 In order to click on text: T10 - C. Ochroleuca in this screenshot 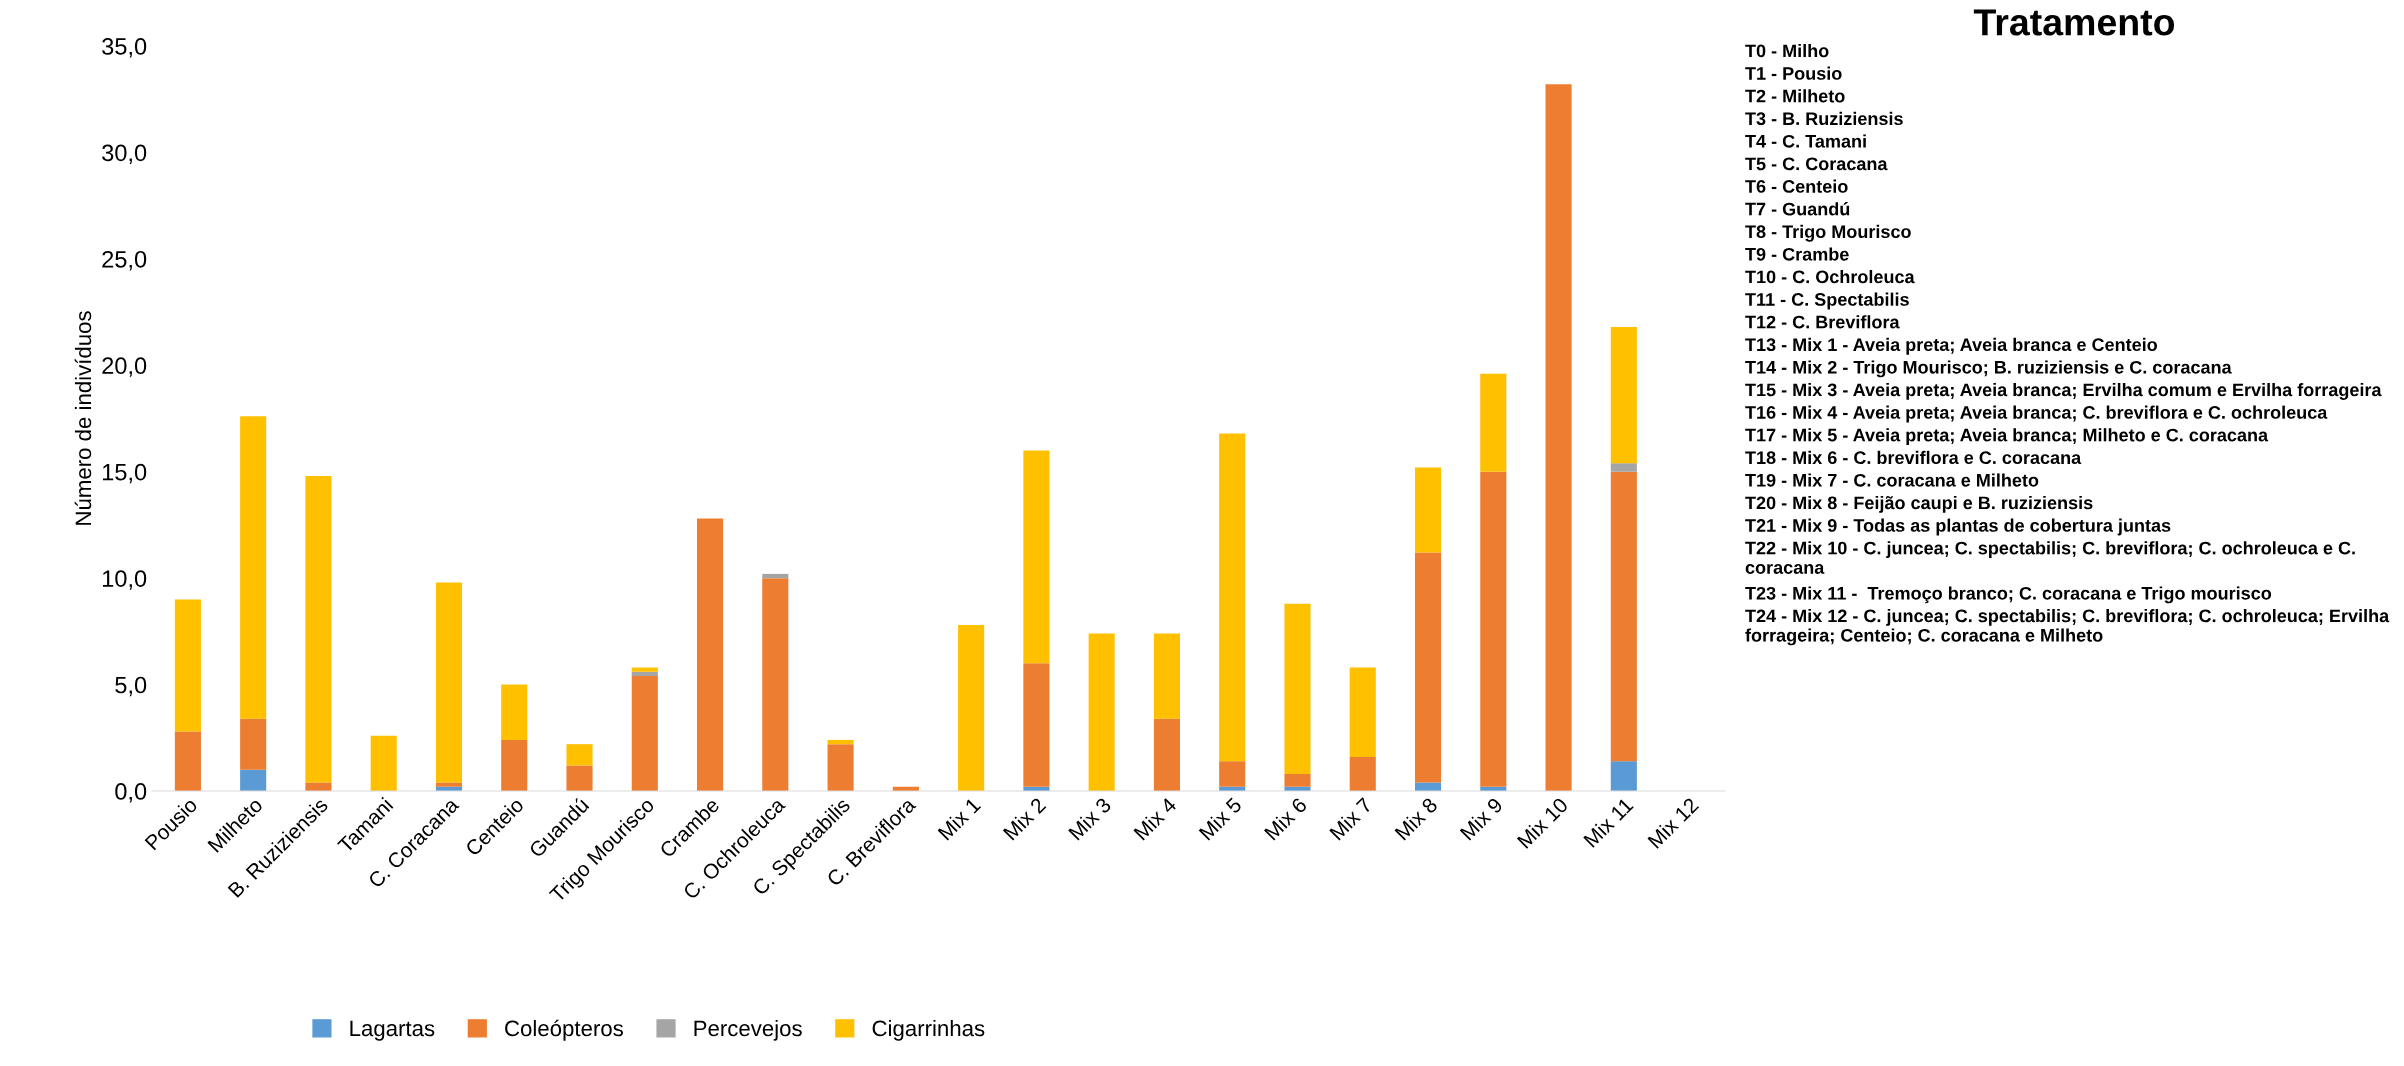, I will do `click(1830, 277)`.